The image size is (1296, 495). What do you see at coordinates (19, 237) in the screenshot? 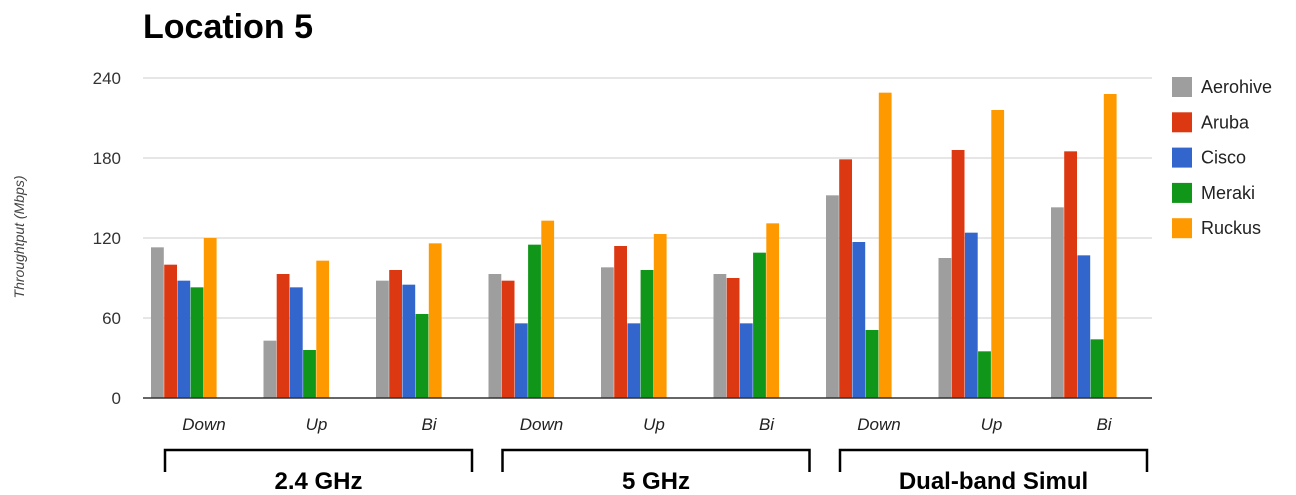
I see `y-axis-label: Throughtput (Mbps)` at bounding box center [19, 237].